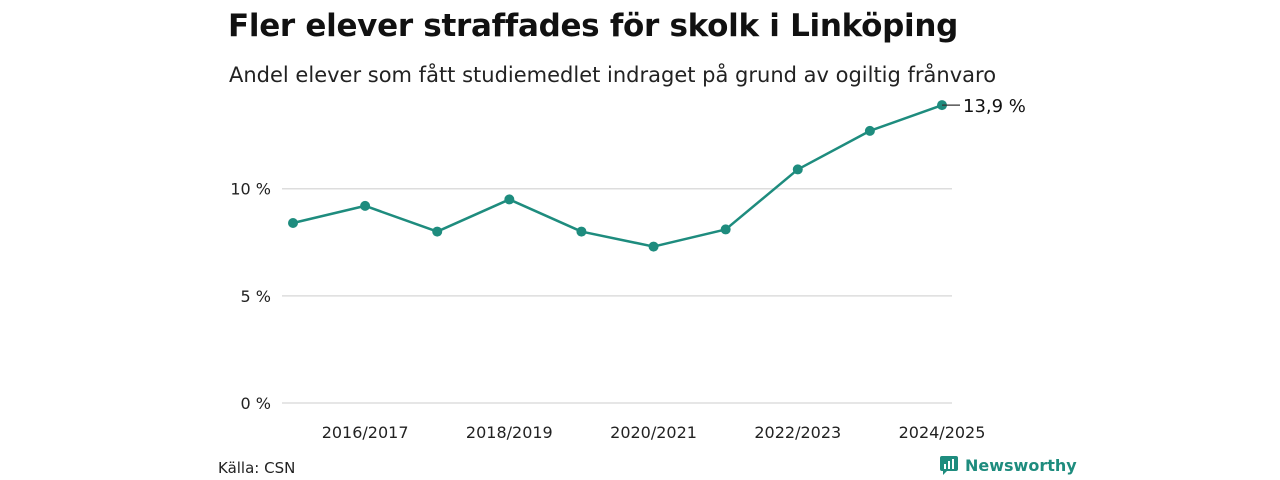 Image resolution: width=1280 pixels, height=480 pixels. Describe the element at coordinates (509, 432) in the screenshot. I see `x-tick-label: 2018/2019` at that location.